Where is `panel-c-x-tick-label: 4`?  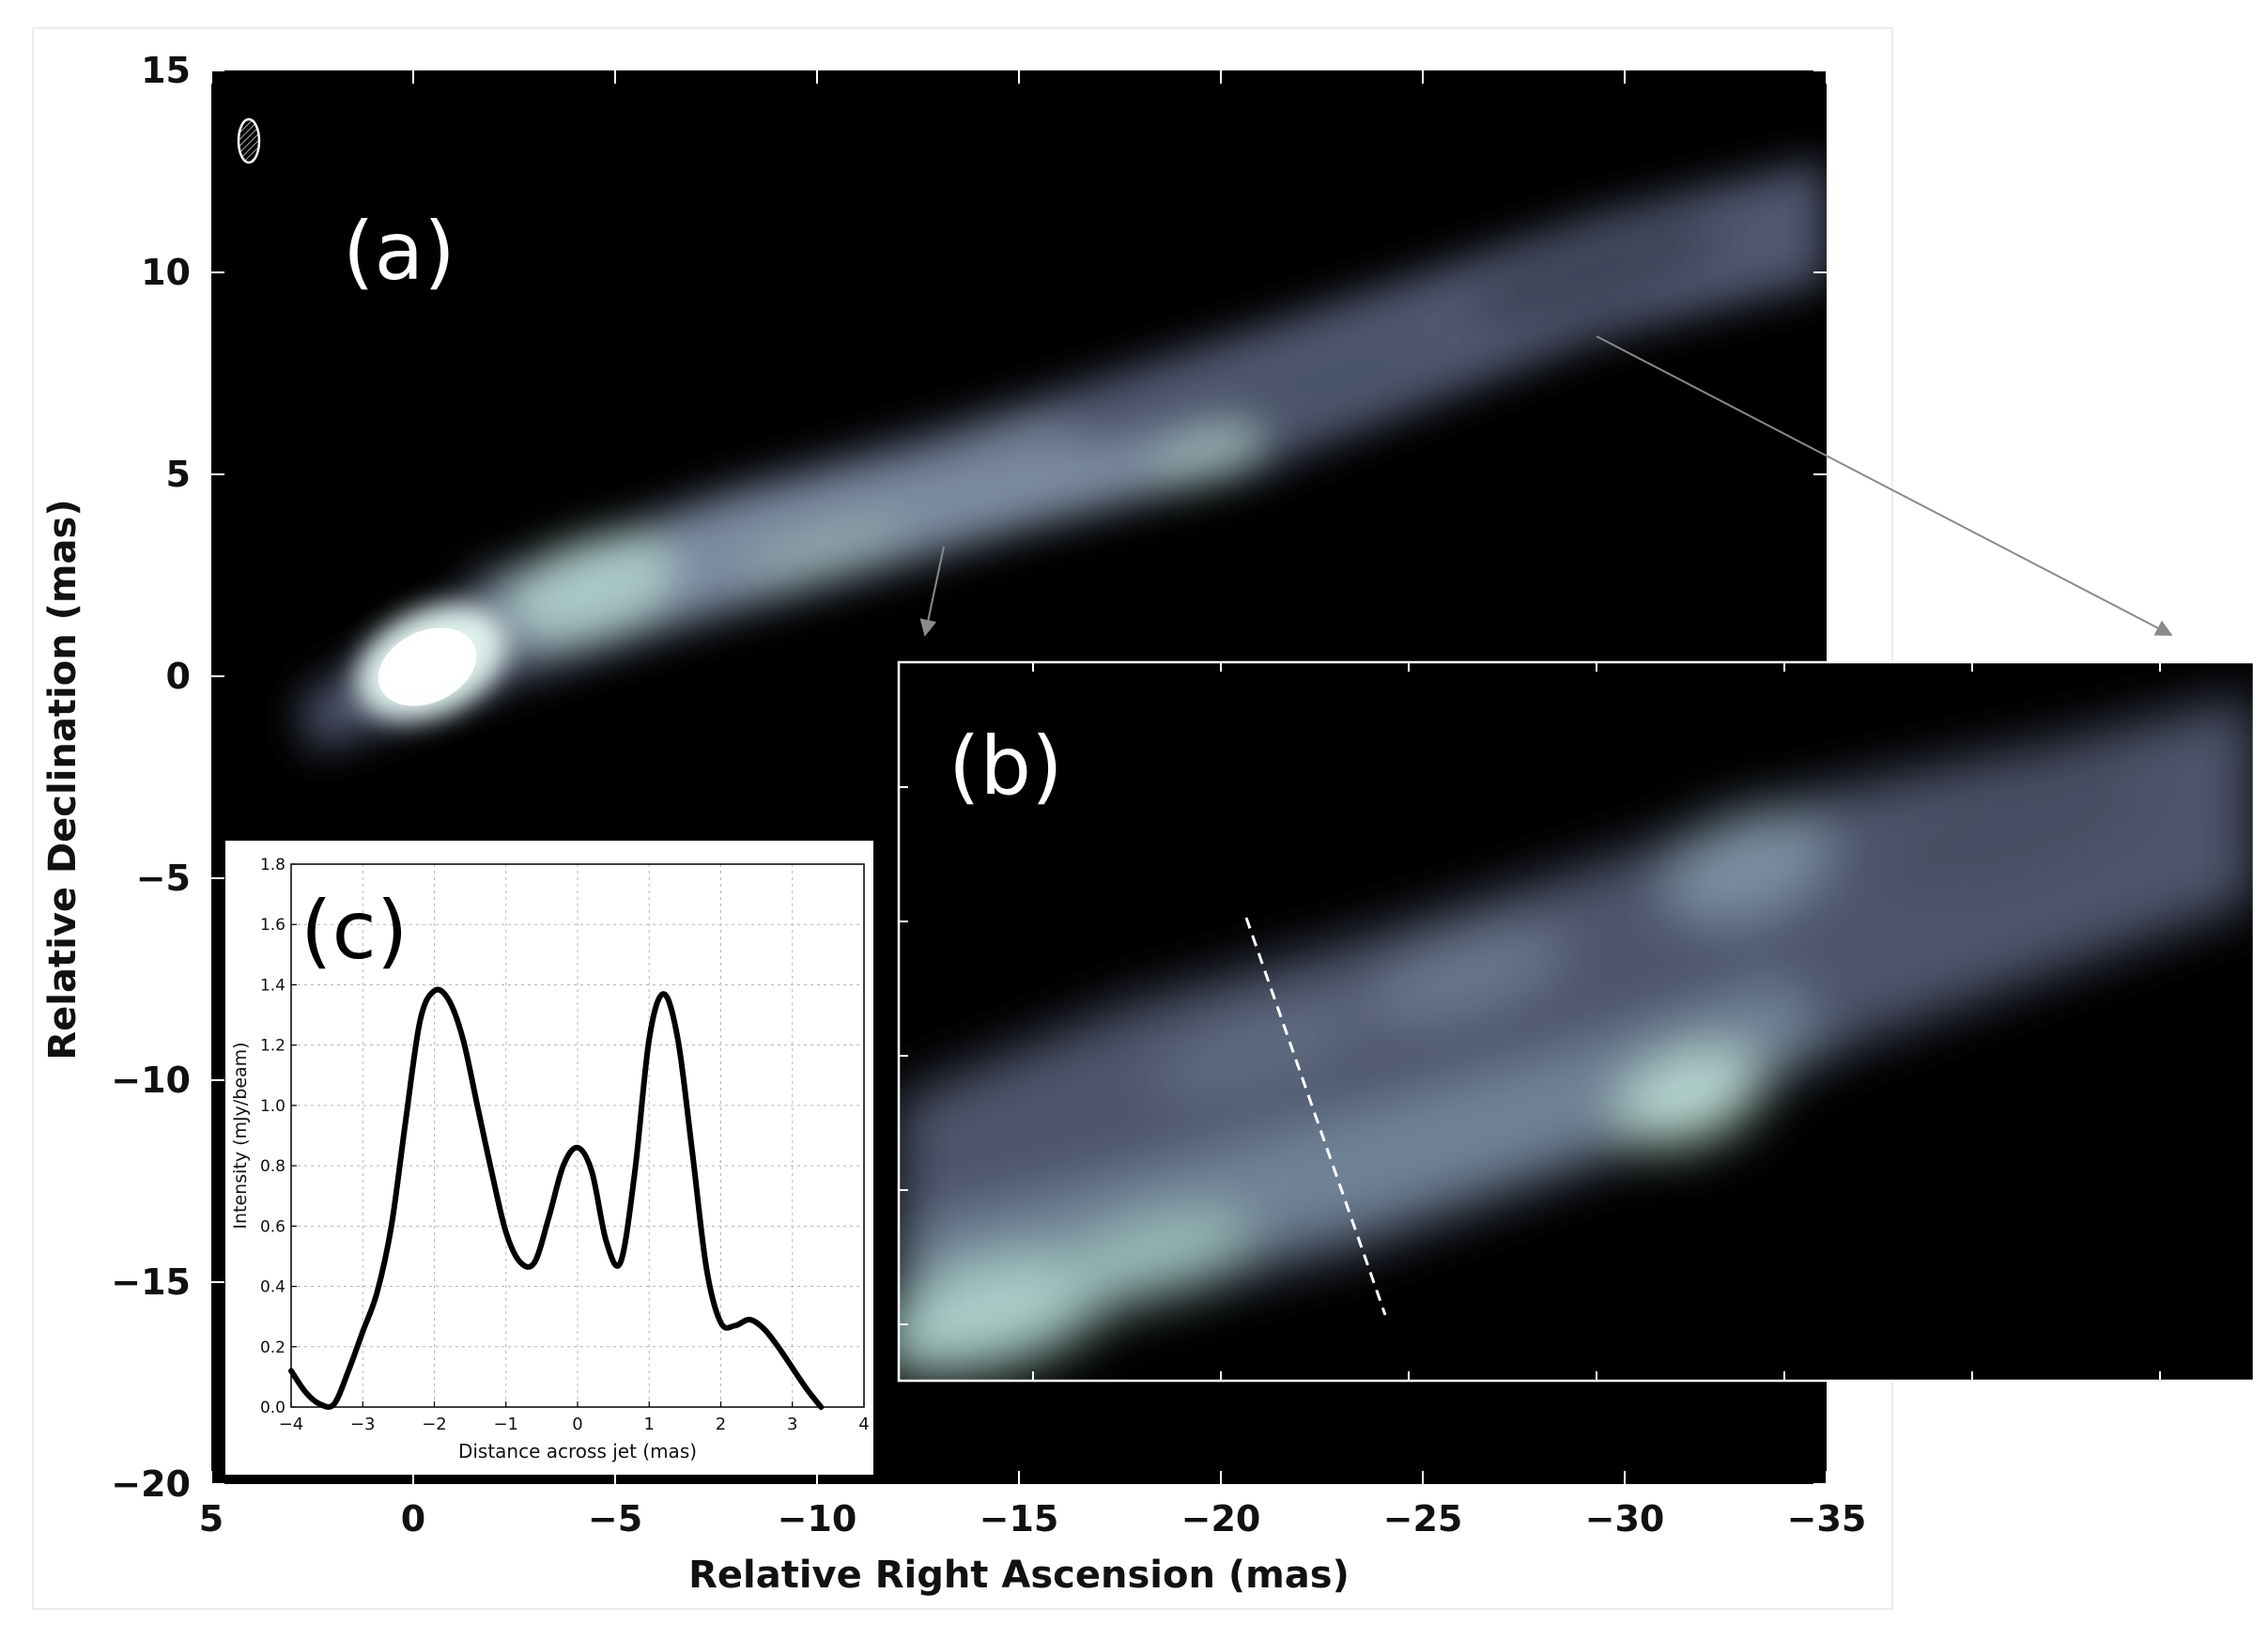 panel-c-x-tick-label: 4 is located at coordinates (863, 1424).